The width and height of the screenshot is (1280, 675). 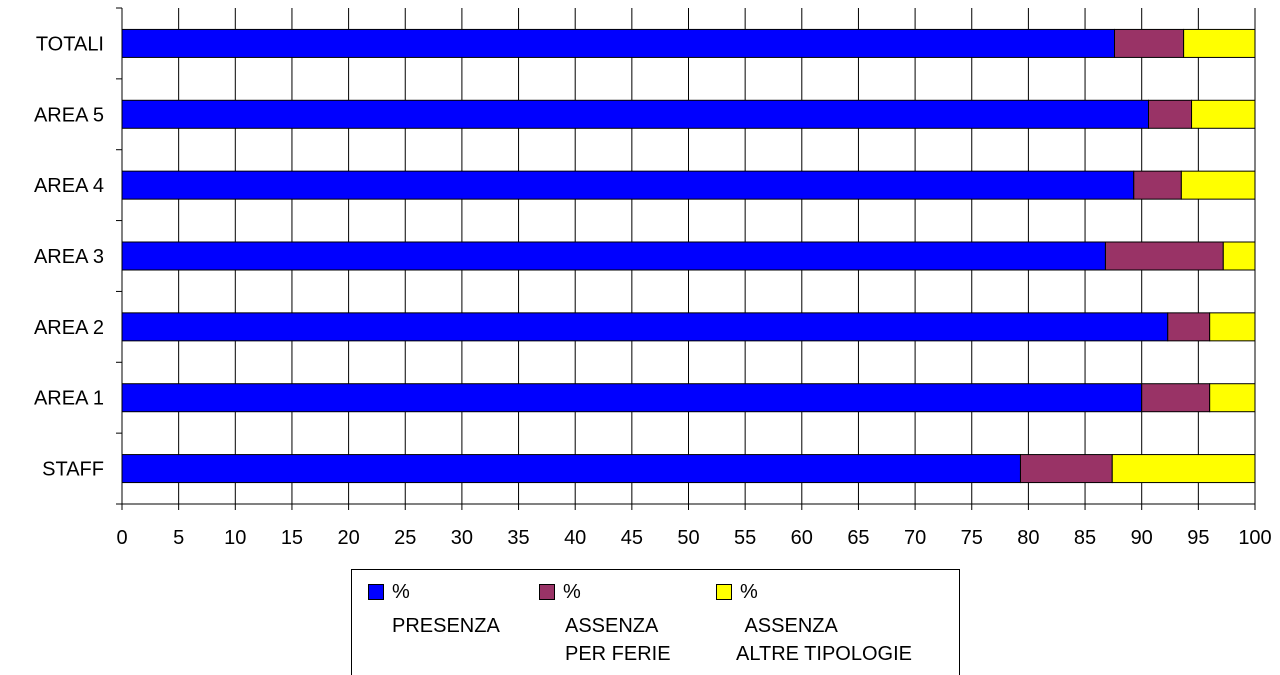 What do you see at coordinates (858, 538) in the screenshot?
I see `x-tick-label: 65` at bounding box center [858, 538].